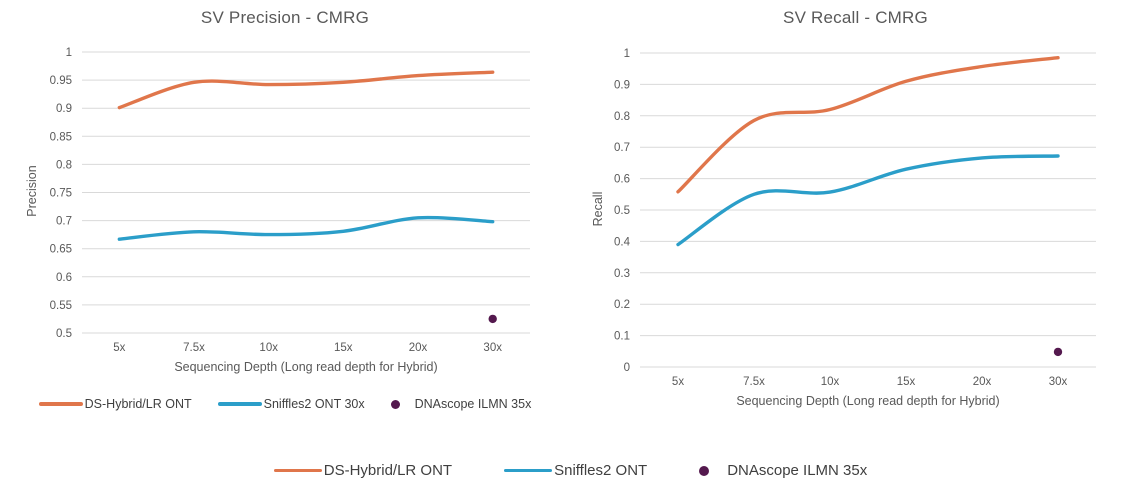  Describe the element at coordinates (32, 191) in the screenshot. I see `precision-y-axis-title: Precision` at that location.